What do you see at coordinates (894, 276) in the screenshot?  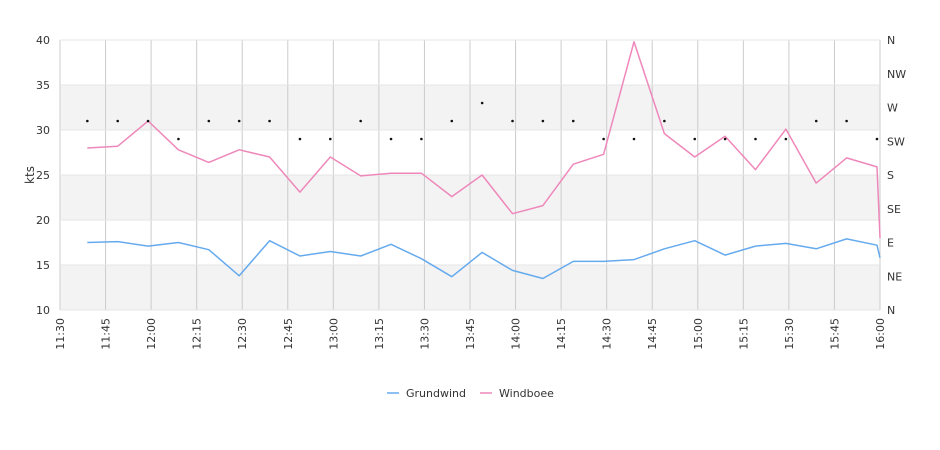 I see `direction-tick-label: NE` at bounding box center [894, 276].